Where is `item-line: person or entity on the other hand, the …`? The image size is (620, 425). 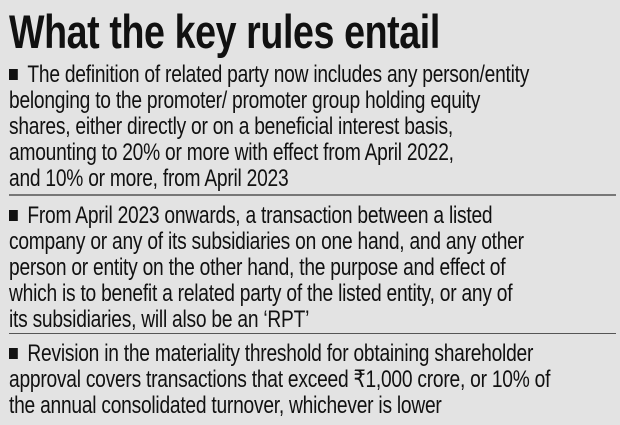
item-line: person or entity on the other hand, the … is located at coordinates (257, 267).